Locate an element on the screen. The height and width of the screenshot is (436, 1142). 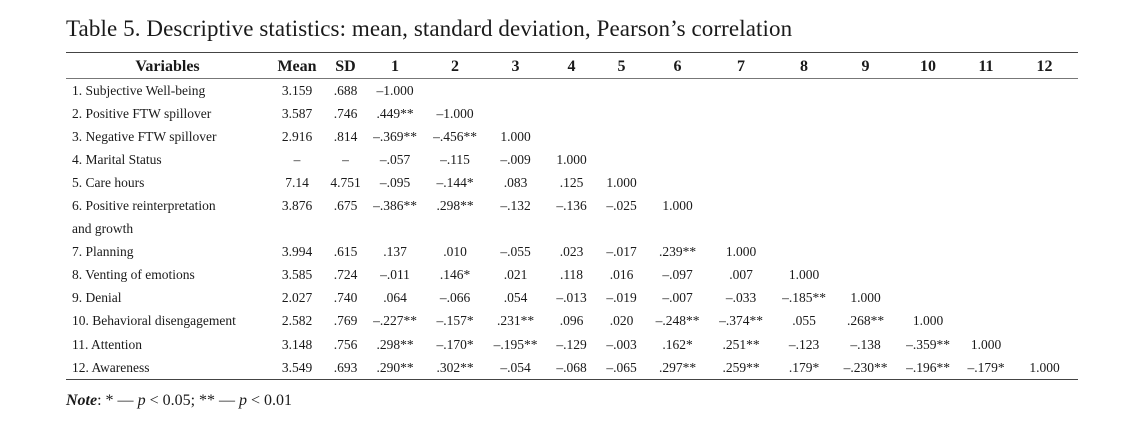
header-7: 7 is located at coordinates (741, 66).